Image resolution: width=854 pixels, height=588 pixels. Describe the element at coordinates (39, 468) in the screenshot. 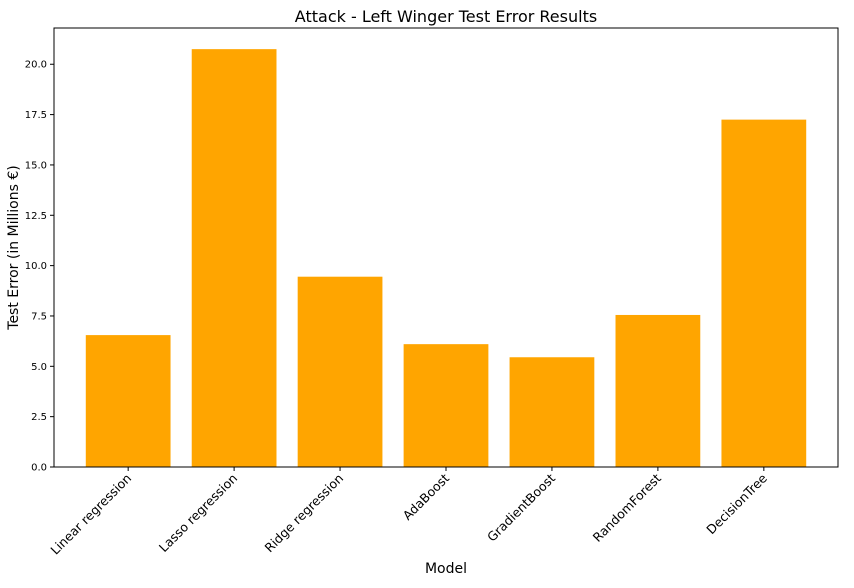

I see `y-tick-label: 0.0` at that location.